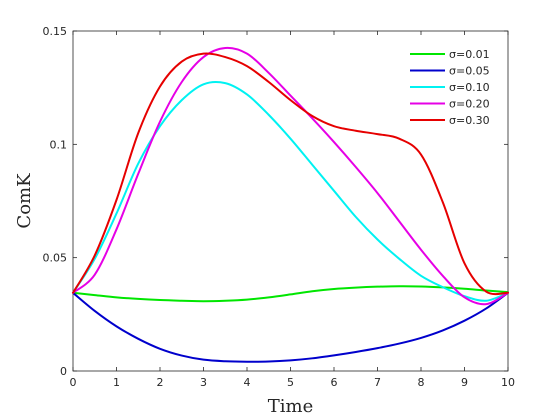  I want to click on x-tick-label: 8, so click(421, 382).